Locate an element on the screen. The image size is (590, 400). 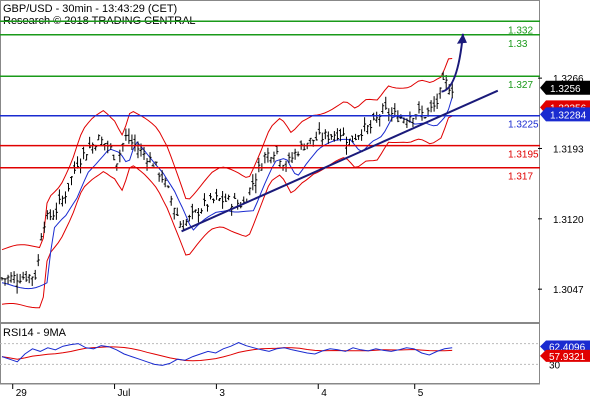
chart-title: GBP/USD - 30min - 13:43:29 (CET) is located at coordinates (90, 9).